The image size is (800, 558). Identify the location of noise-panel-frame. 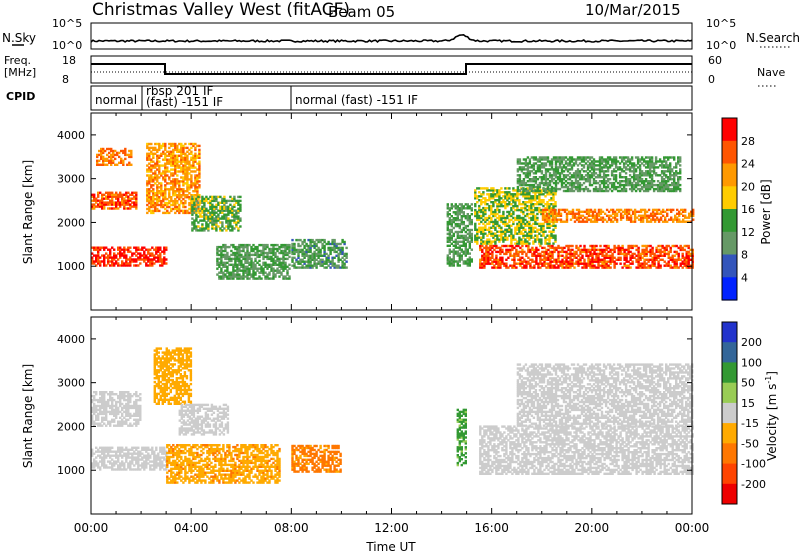
(391, 36).